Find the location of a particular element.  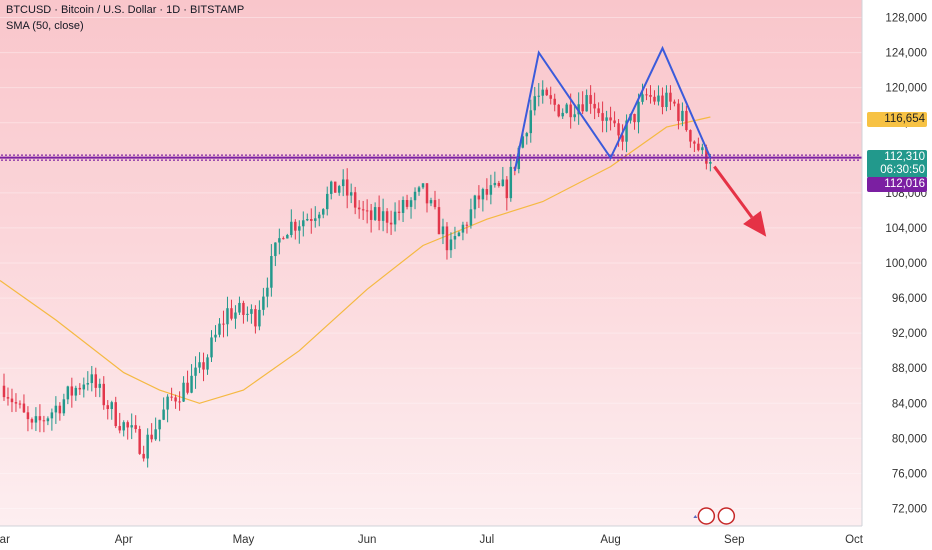

indicator-label: SMA (50, close) is located at coordinates (45, 26).